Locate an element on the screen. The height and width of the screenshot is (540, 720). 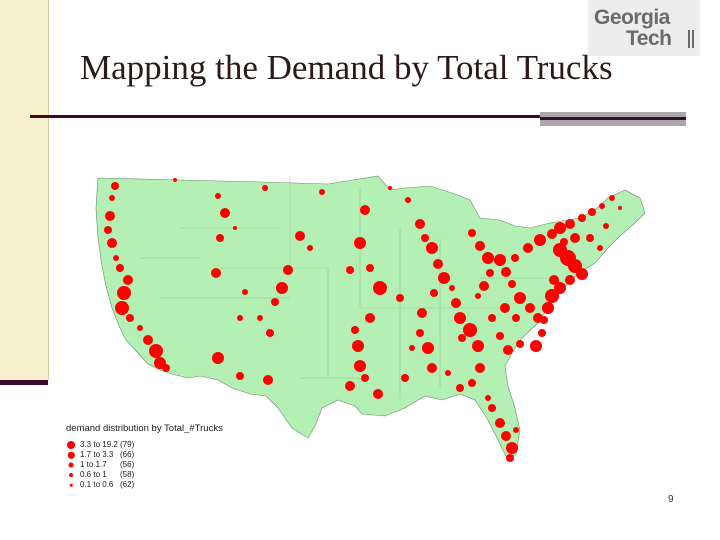
legend-range-class-2: 1.7 to 3.3 is located at coordinates (97, 454).